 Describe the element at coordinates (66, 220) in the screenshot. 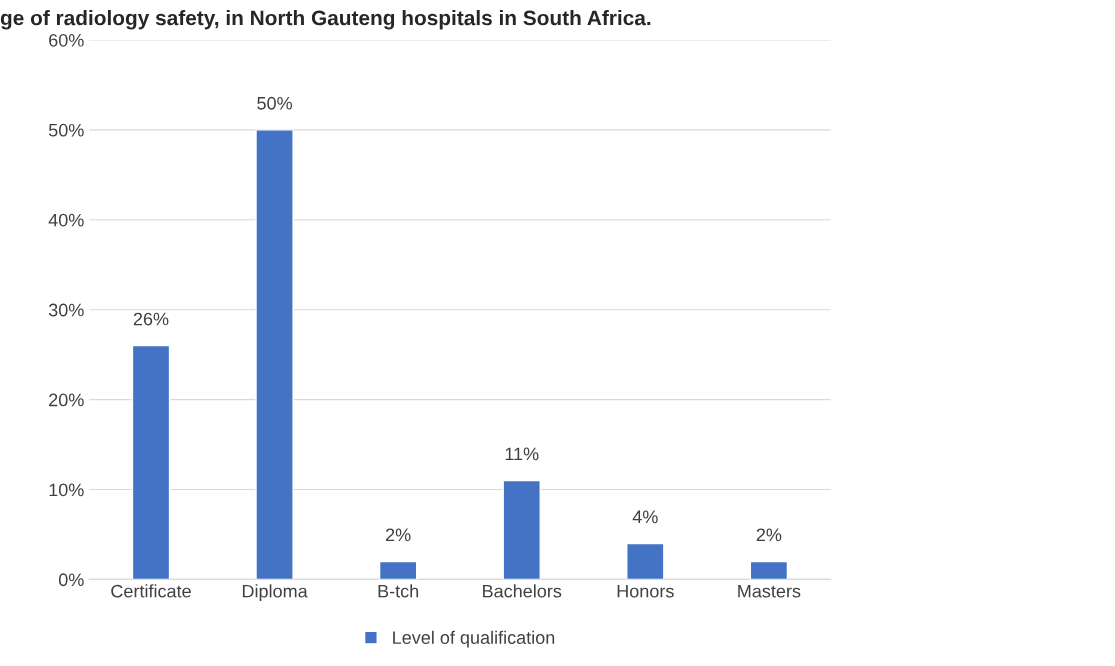

I see `y-tick-label: 40%` at that location.